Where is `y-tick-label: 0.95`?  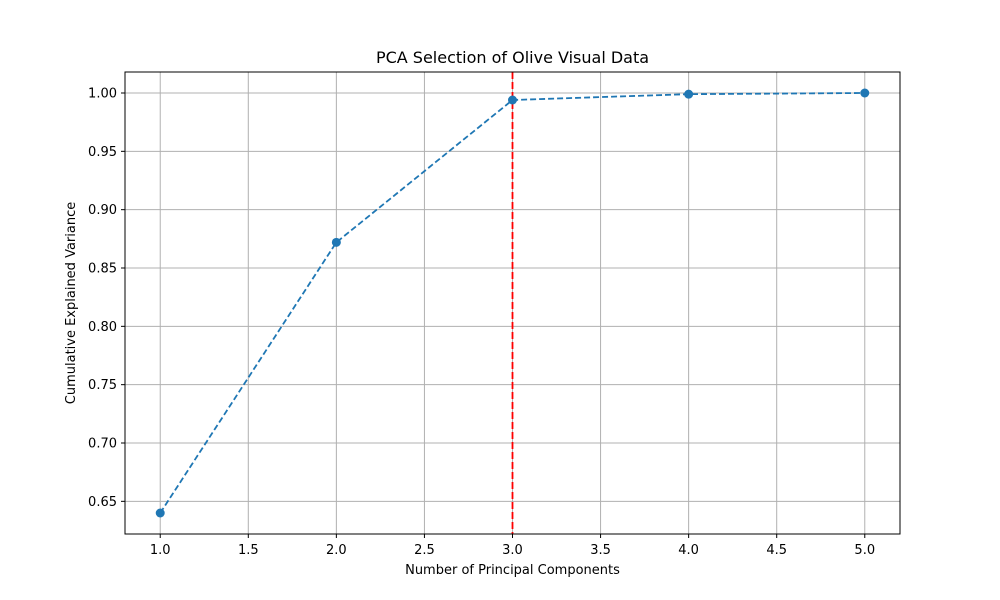
y-tick-label: 0.95 is located at coordinates (102, 152).